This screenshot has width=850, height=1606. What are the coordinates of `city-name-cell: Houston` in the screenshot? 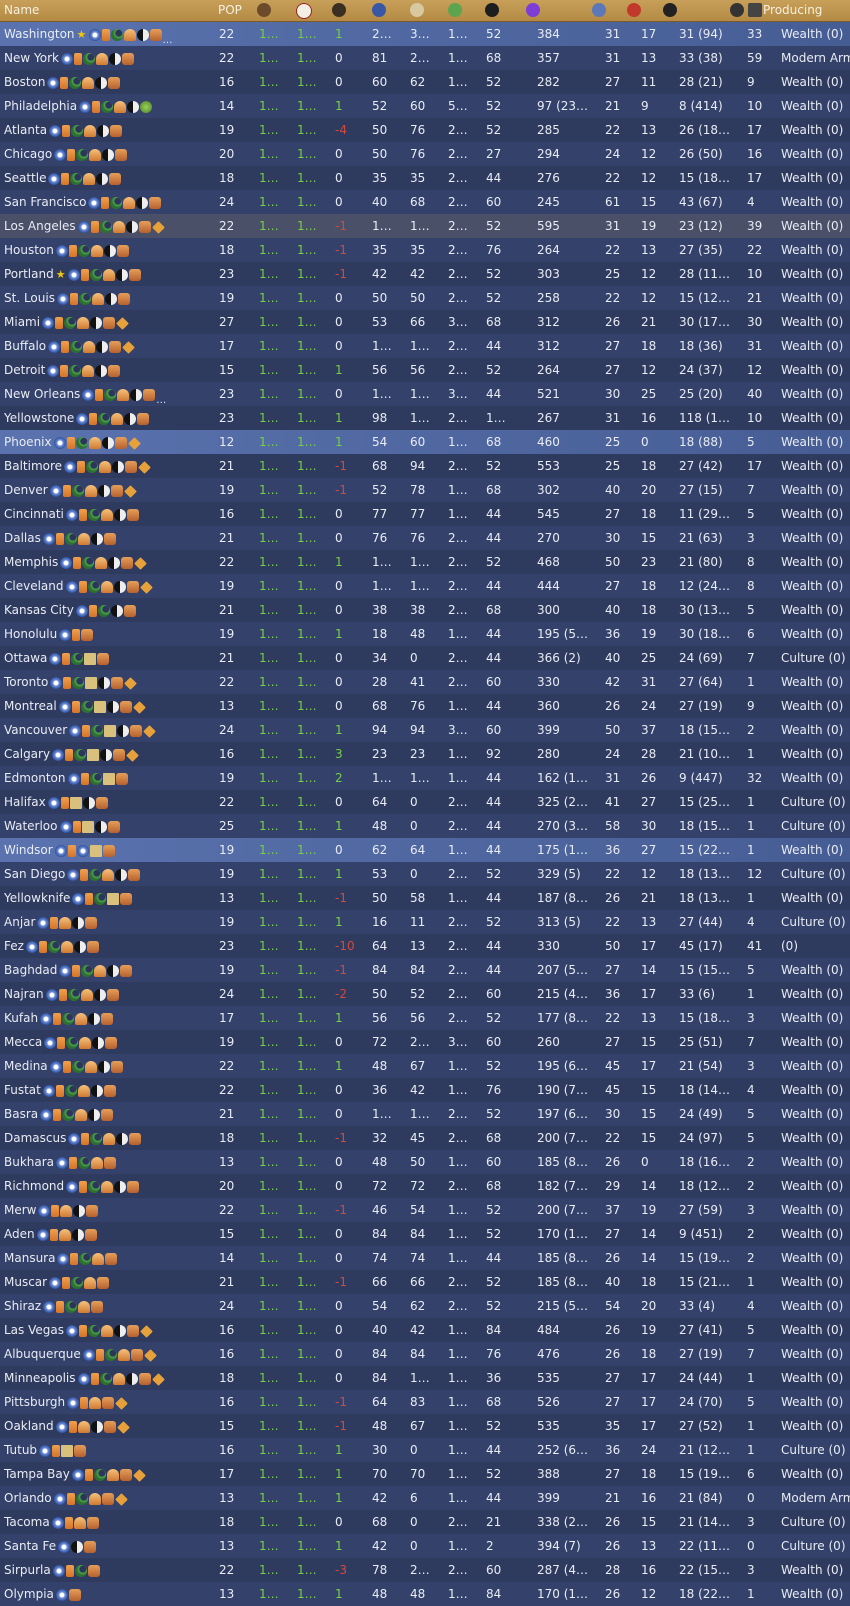 It's located at (108, 250).